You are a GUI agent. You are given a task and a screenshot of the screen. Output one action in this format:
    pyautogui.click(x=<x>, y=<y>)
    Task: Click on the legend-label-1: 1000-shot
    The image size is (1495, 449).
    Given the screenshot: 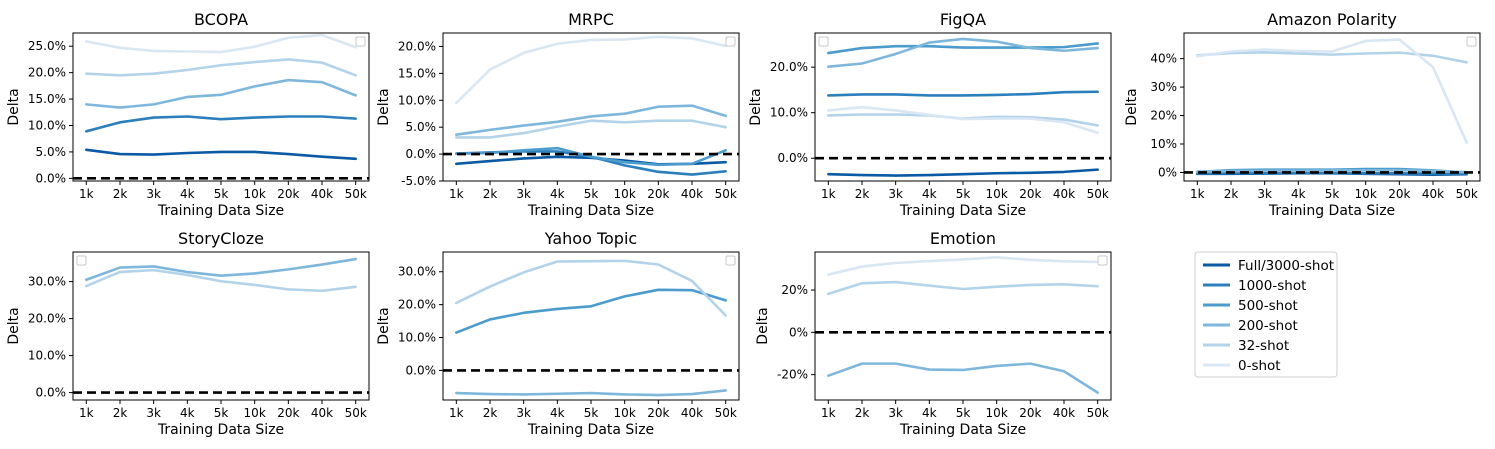 What is the action you would take?
    pyautogui.click(x=1272, y=286)
    